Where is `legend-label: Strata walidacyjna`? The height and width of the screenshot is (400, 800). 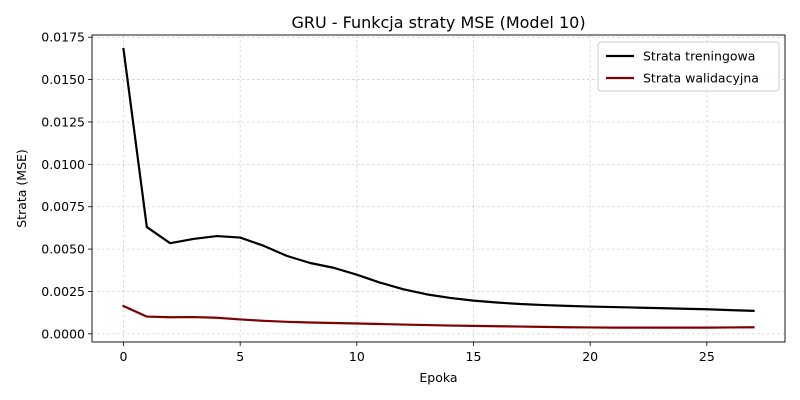
legend-label: Strata walidacyjna is located at coordinates (701, 78).